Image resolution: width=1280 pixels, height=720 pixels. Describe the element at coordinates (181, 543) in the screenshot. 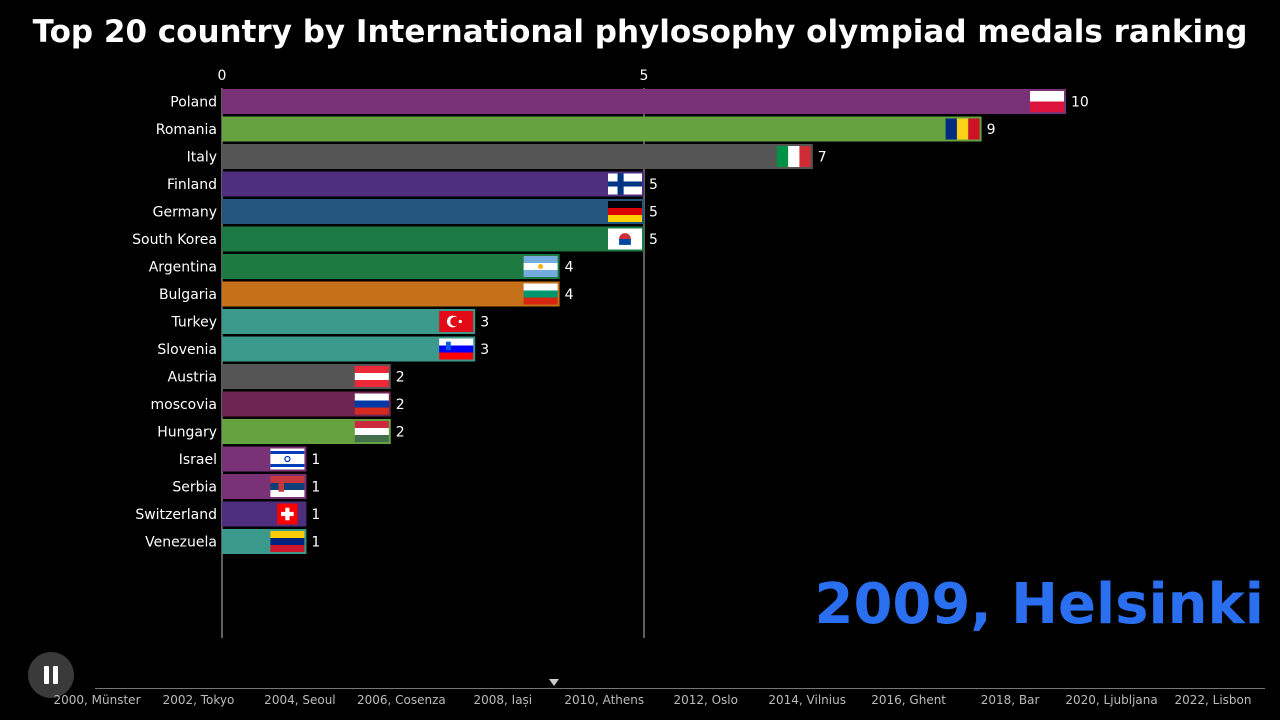

I see `category-label: Venezuela` at that location.